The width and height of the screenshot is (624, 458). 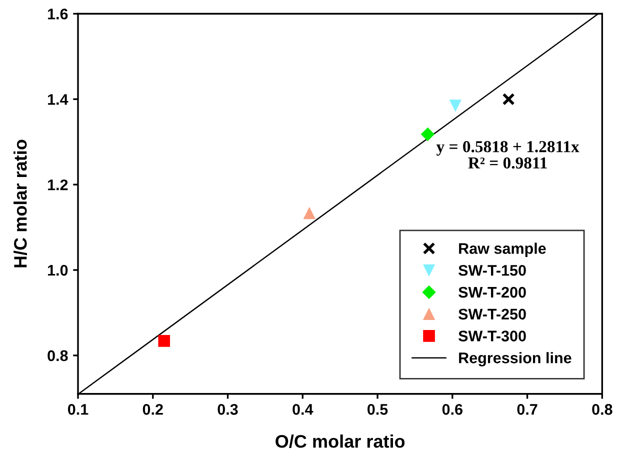 What do you see at coordinates (602, 409) in the screenshot?
I see `x-tick-label: 0.8` at bounding box center [602, 409].